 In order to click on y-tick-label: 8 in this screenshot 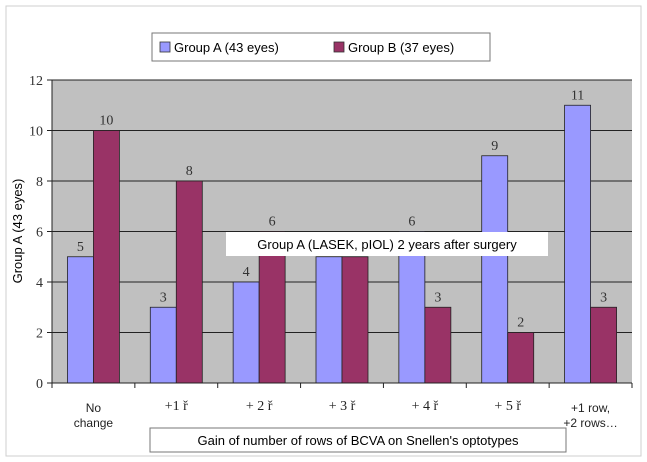, I will do `click(39, 182)`.